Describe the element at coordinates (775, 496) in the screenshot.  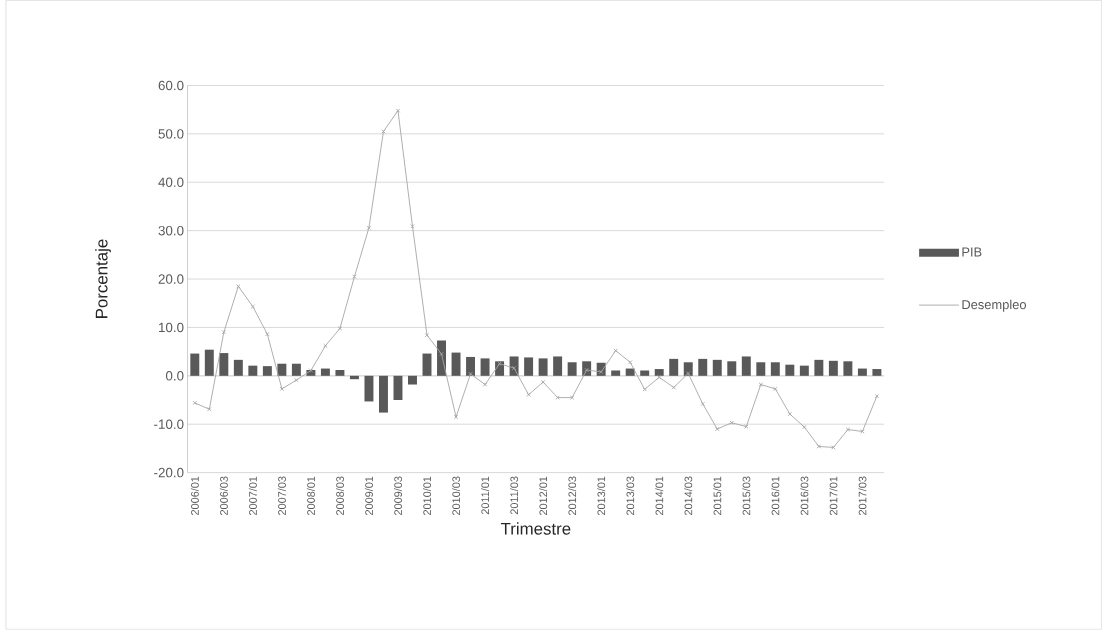
I see `x-tick-label: 2016/01` at that location.